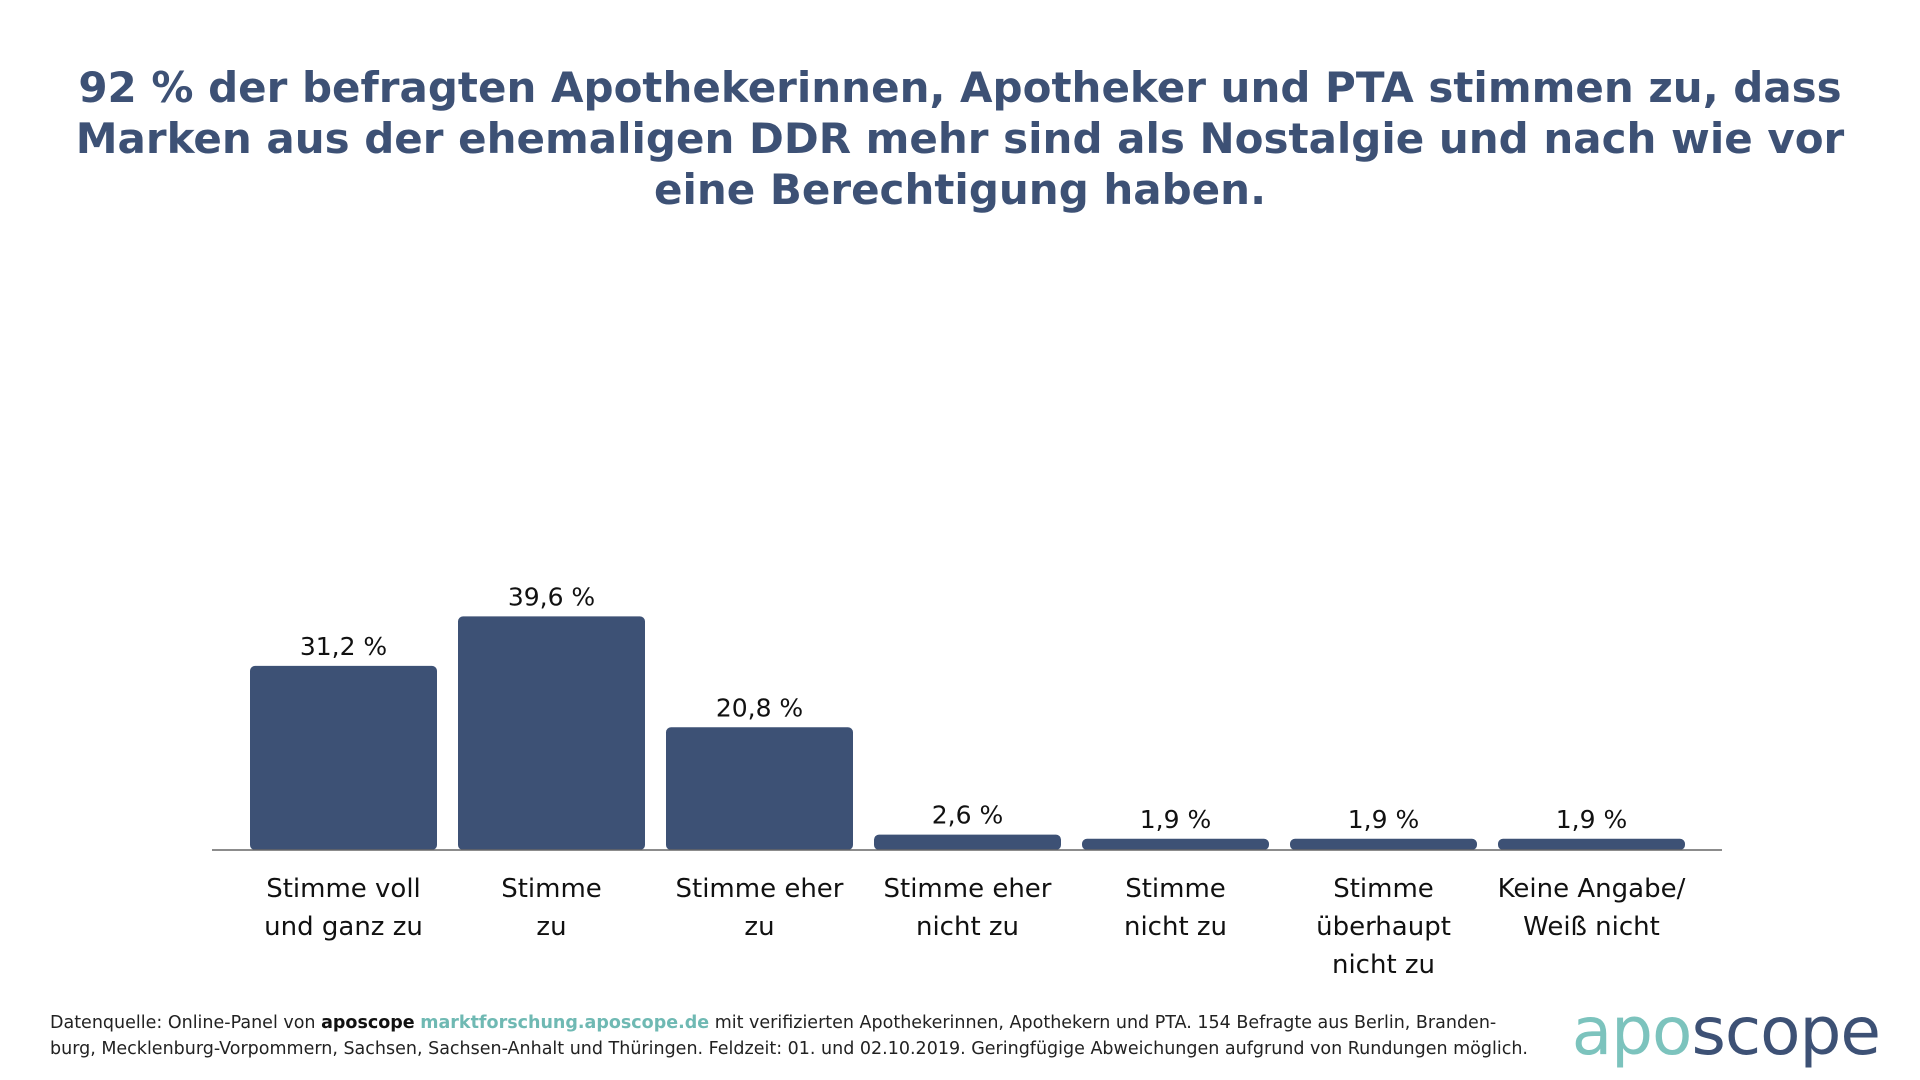  Describe the element at coordinates (760, 908) in the screenshot. I see `category-label-3: Stimme eher zu` at that location.